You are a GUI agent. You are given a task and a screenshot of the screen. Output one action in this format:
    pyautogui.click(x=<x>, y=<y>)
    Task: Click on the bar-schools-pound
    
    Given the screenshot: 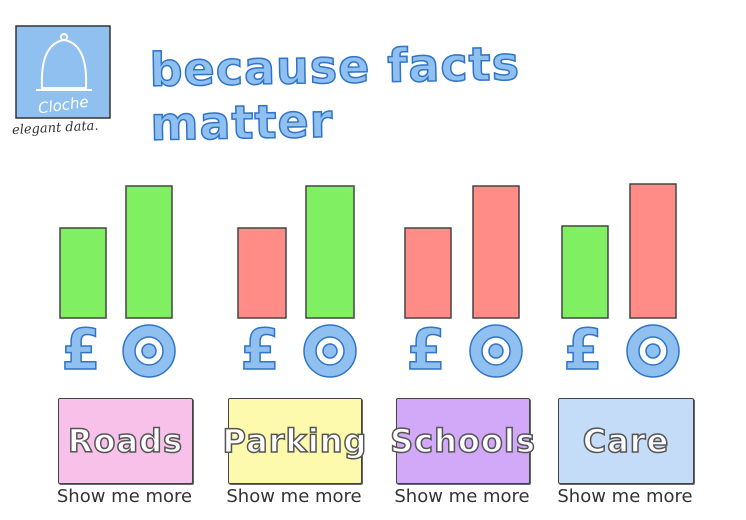 What is the action you would take?
    pyautogui.click(x=428, y=273)
    